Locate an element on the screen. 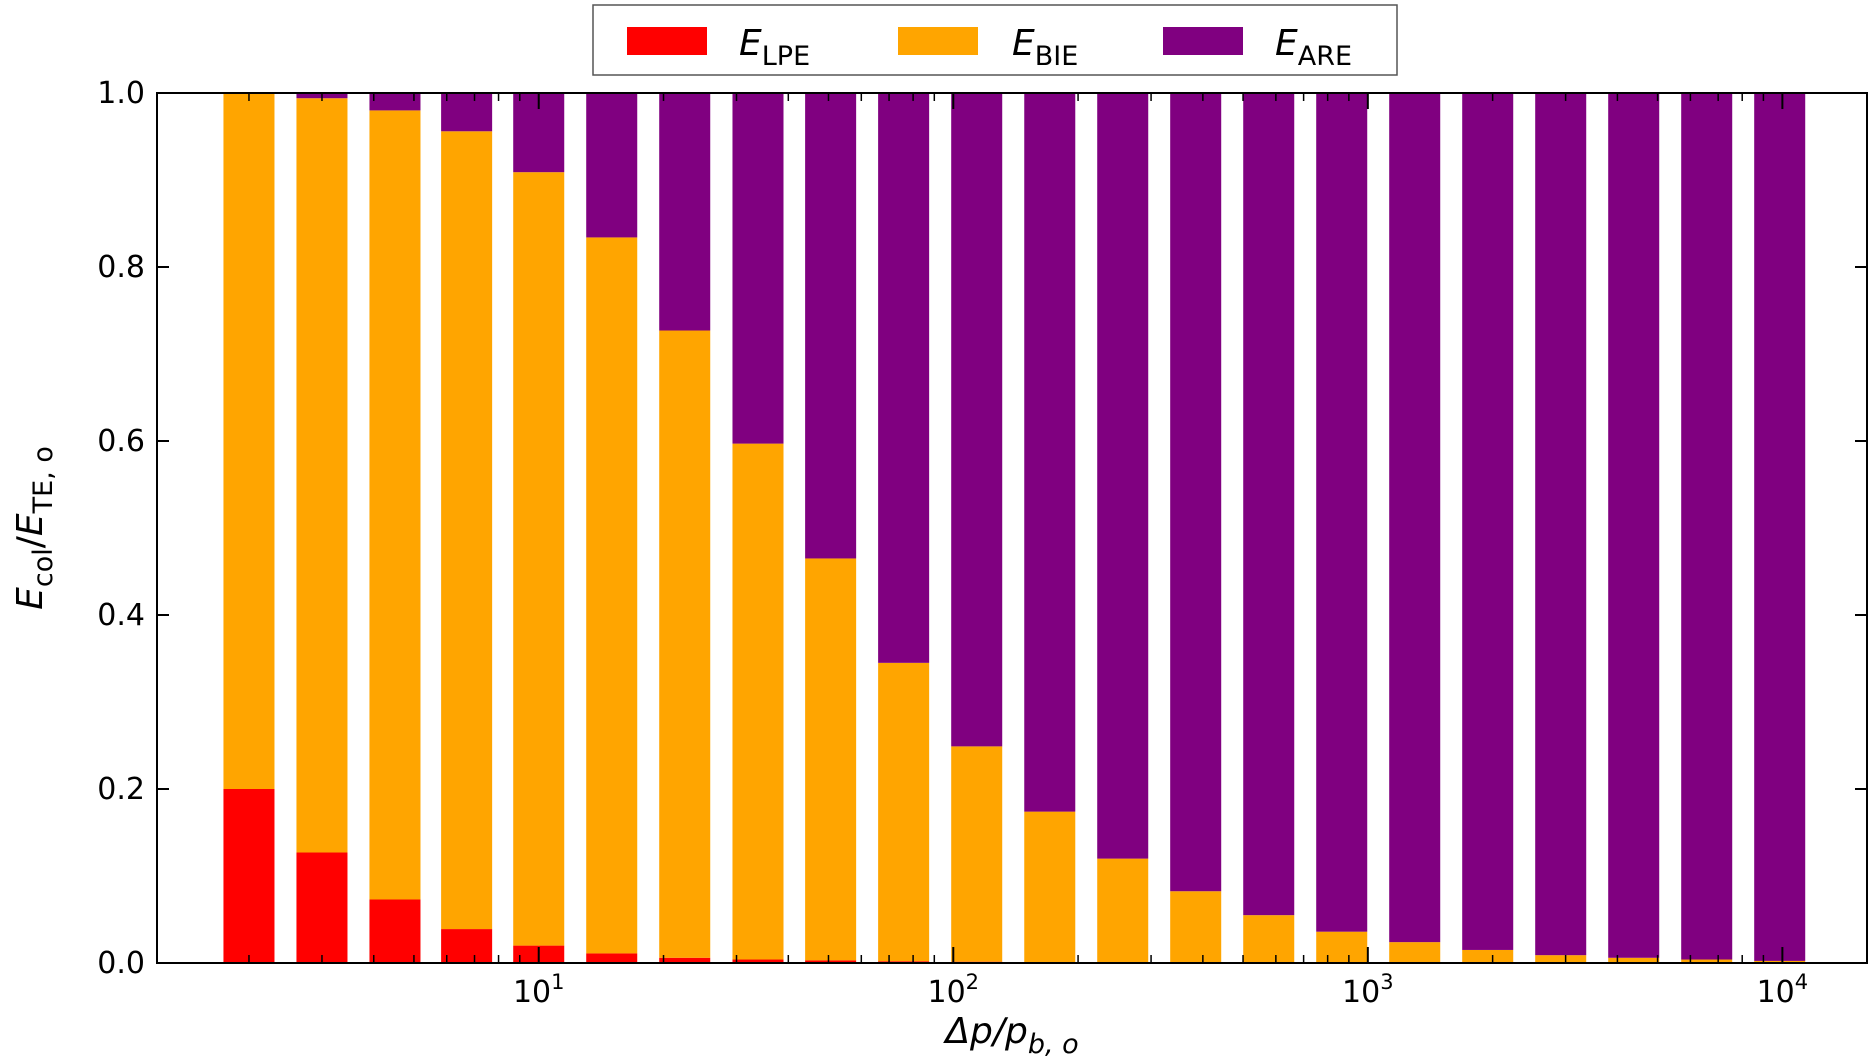 The height and width of the screenshot is (1059, 1875). y-tick-label-3: 0.6 is located at coordinates (121, 441).